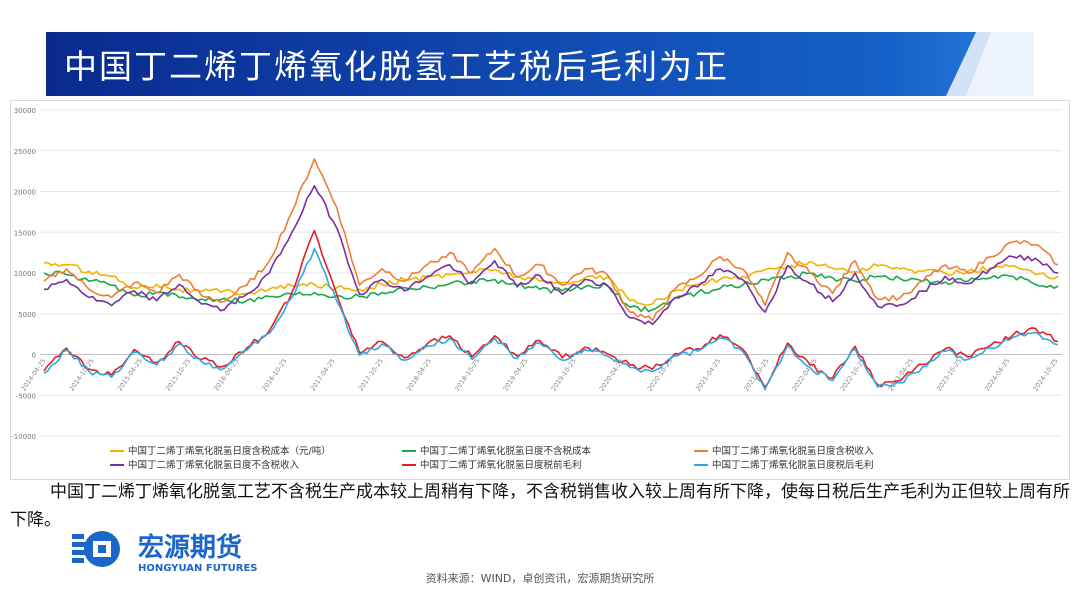 The height and width of the screenshot is (608, 1080). What do you see at coordinates (396, 66) in the screenshot?
I see `page-title: 中国丁二烯丁烯氧化脱氢工艺税后毛利为正` at bounding box center [396, 66].